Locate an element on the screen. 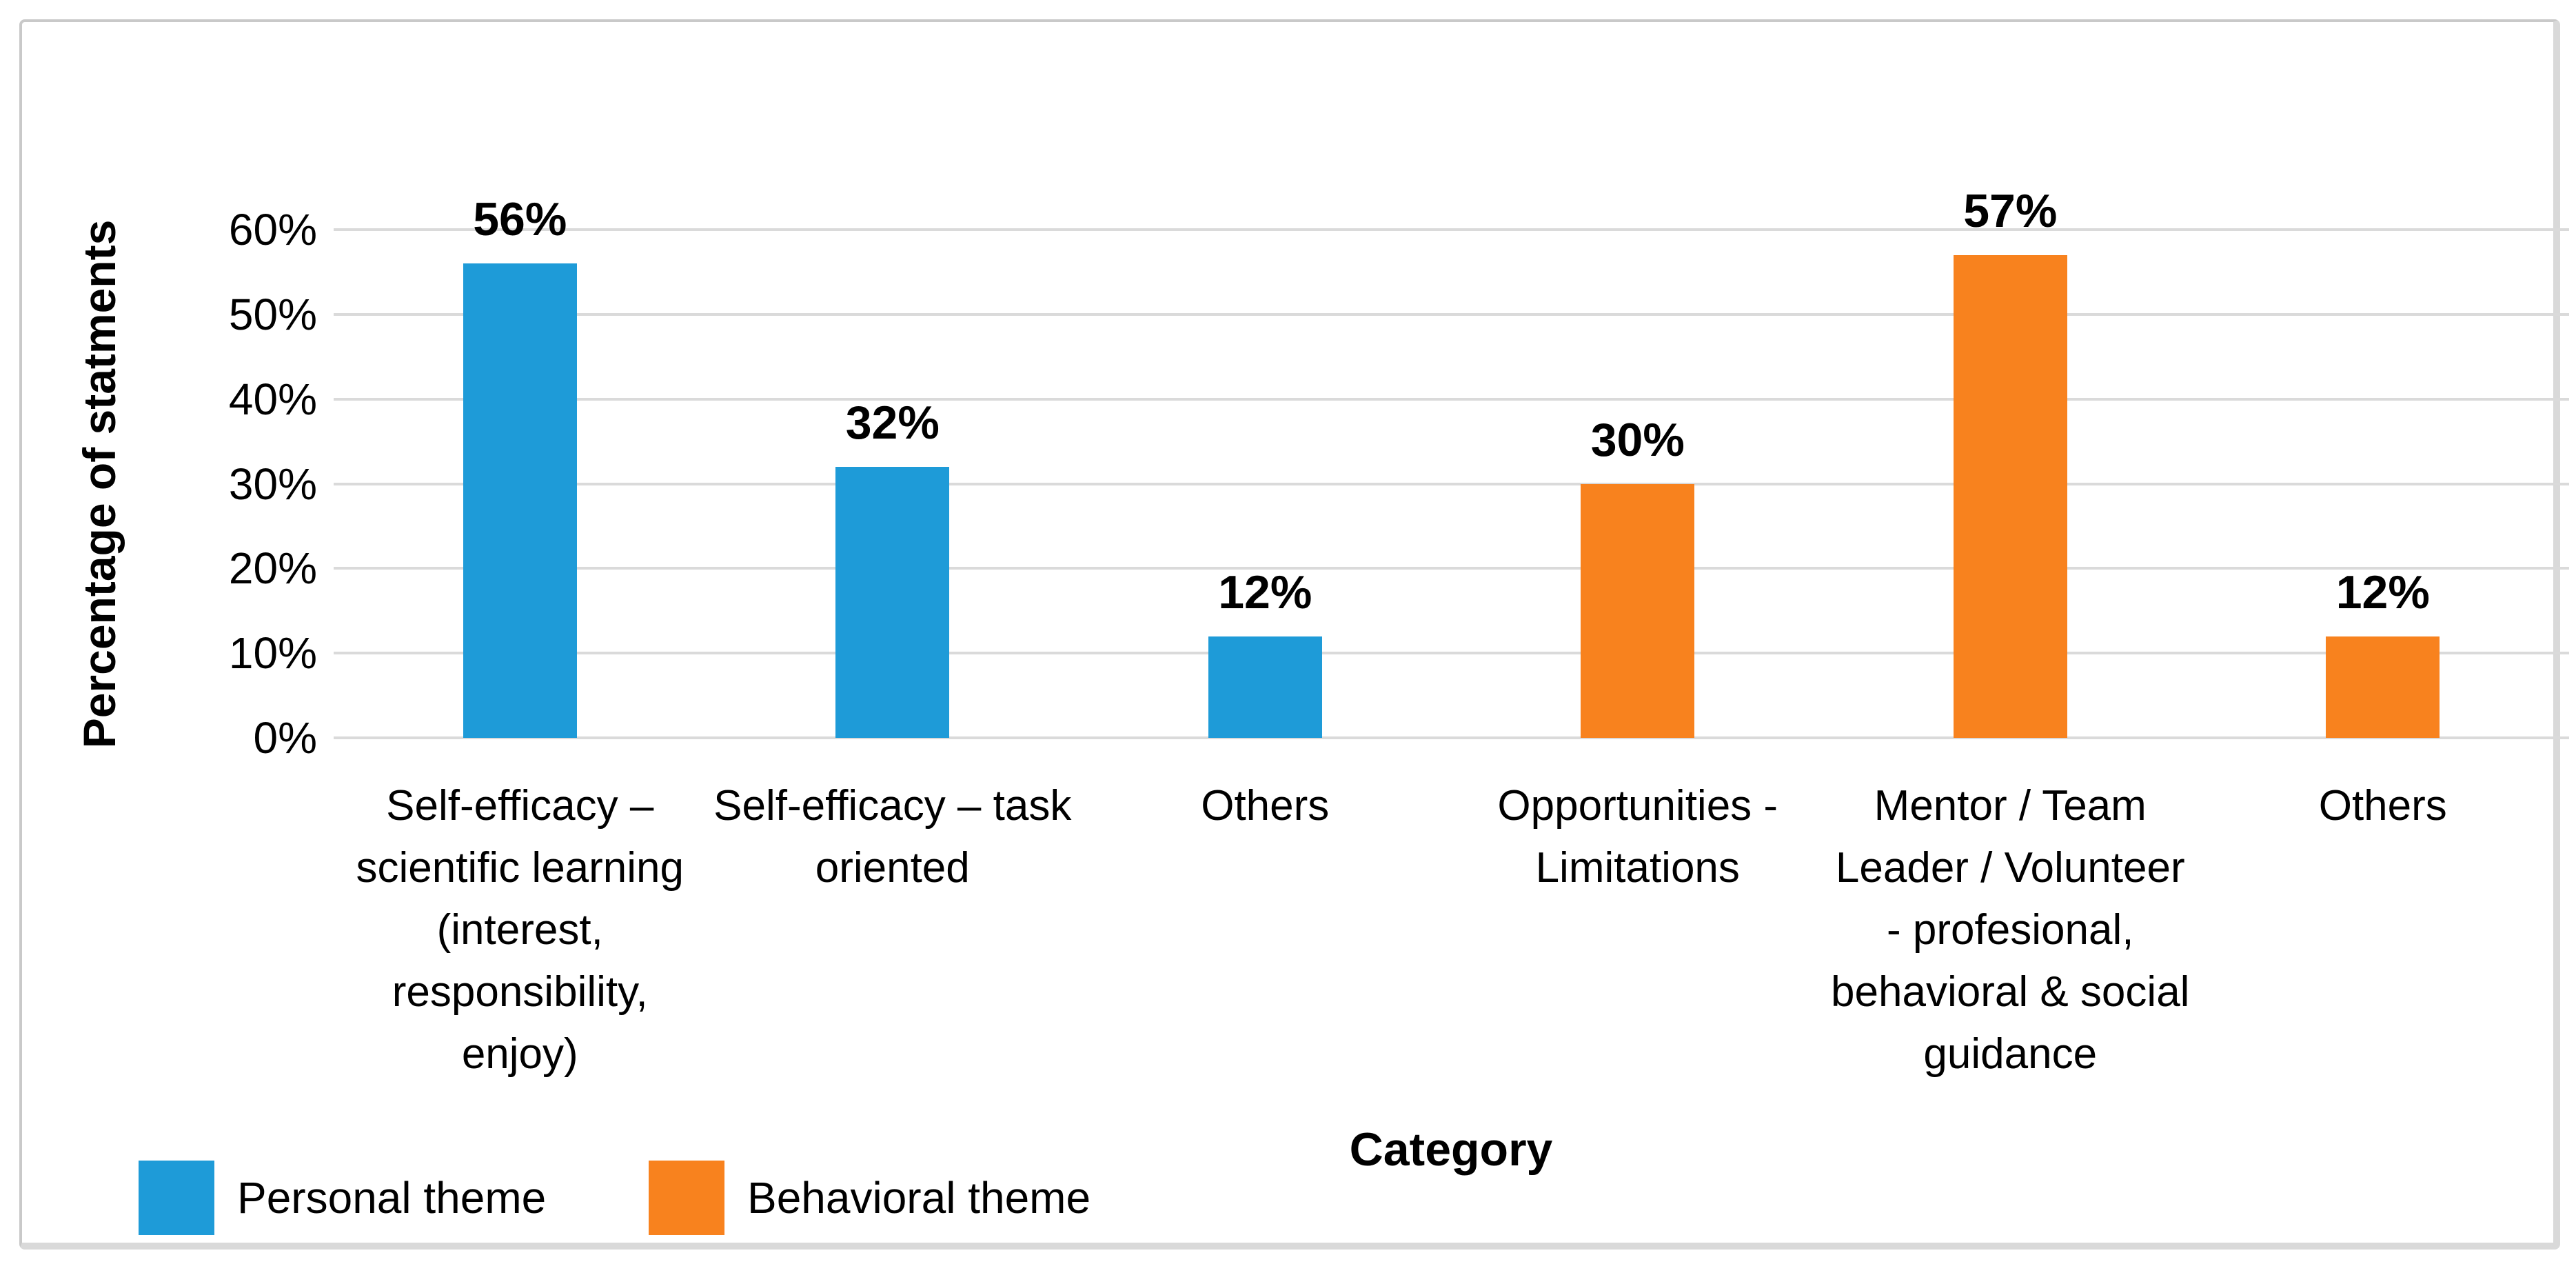 The image size is (2576, 1264). category-label-2: Self-efficacy – task oriented is located at coordinates (892, 837).